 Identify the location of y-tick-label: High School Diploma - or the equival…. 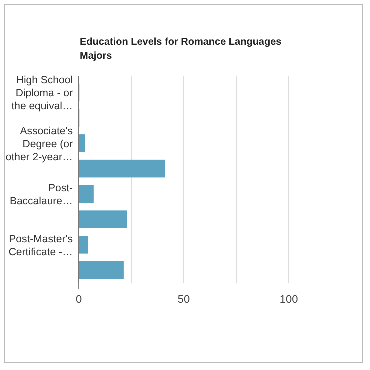
(43, 93).